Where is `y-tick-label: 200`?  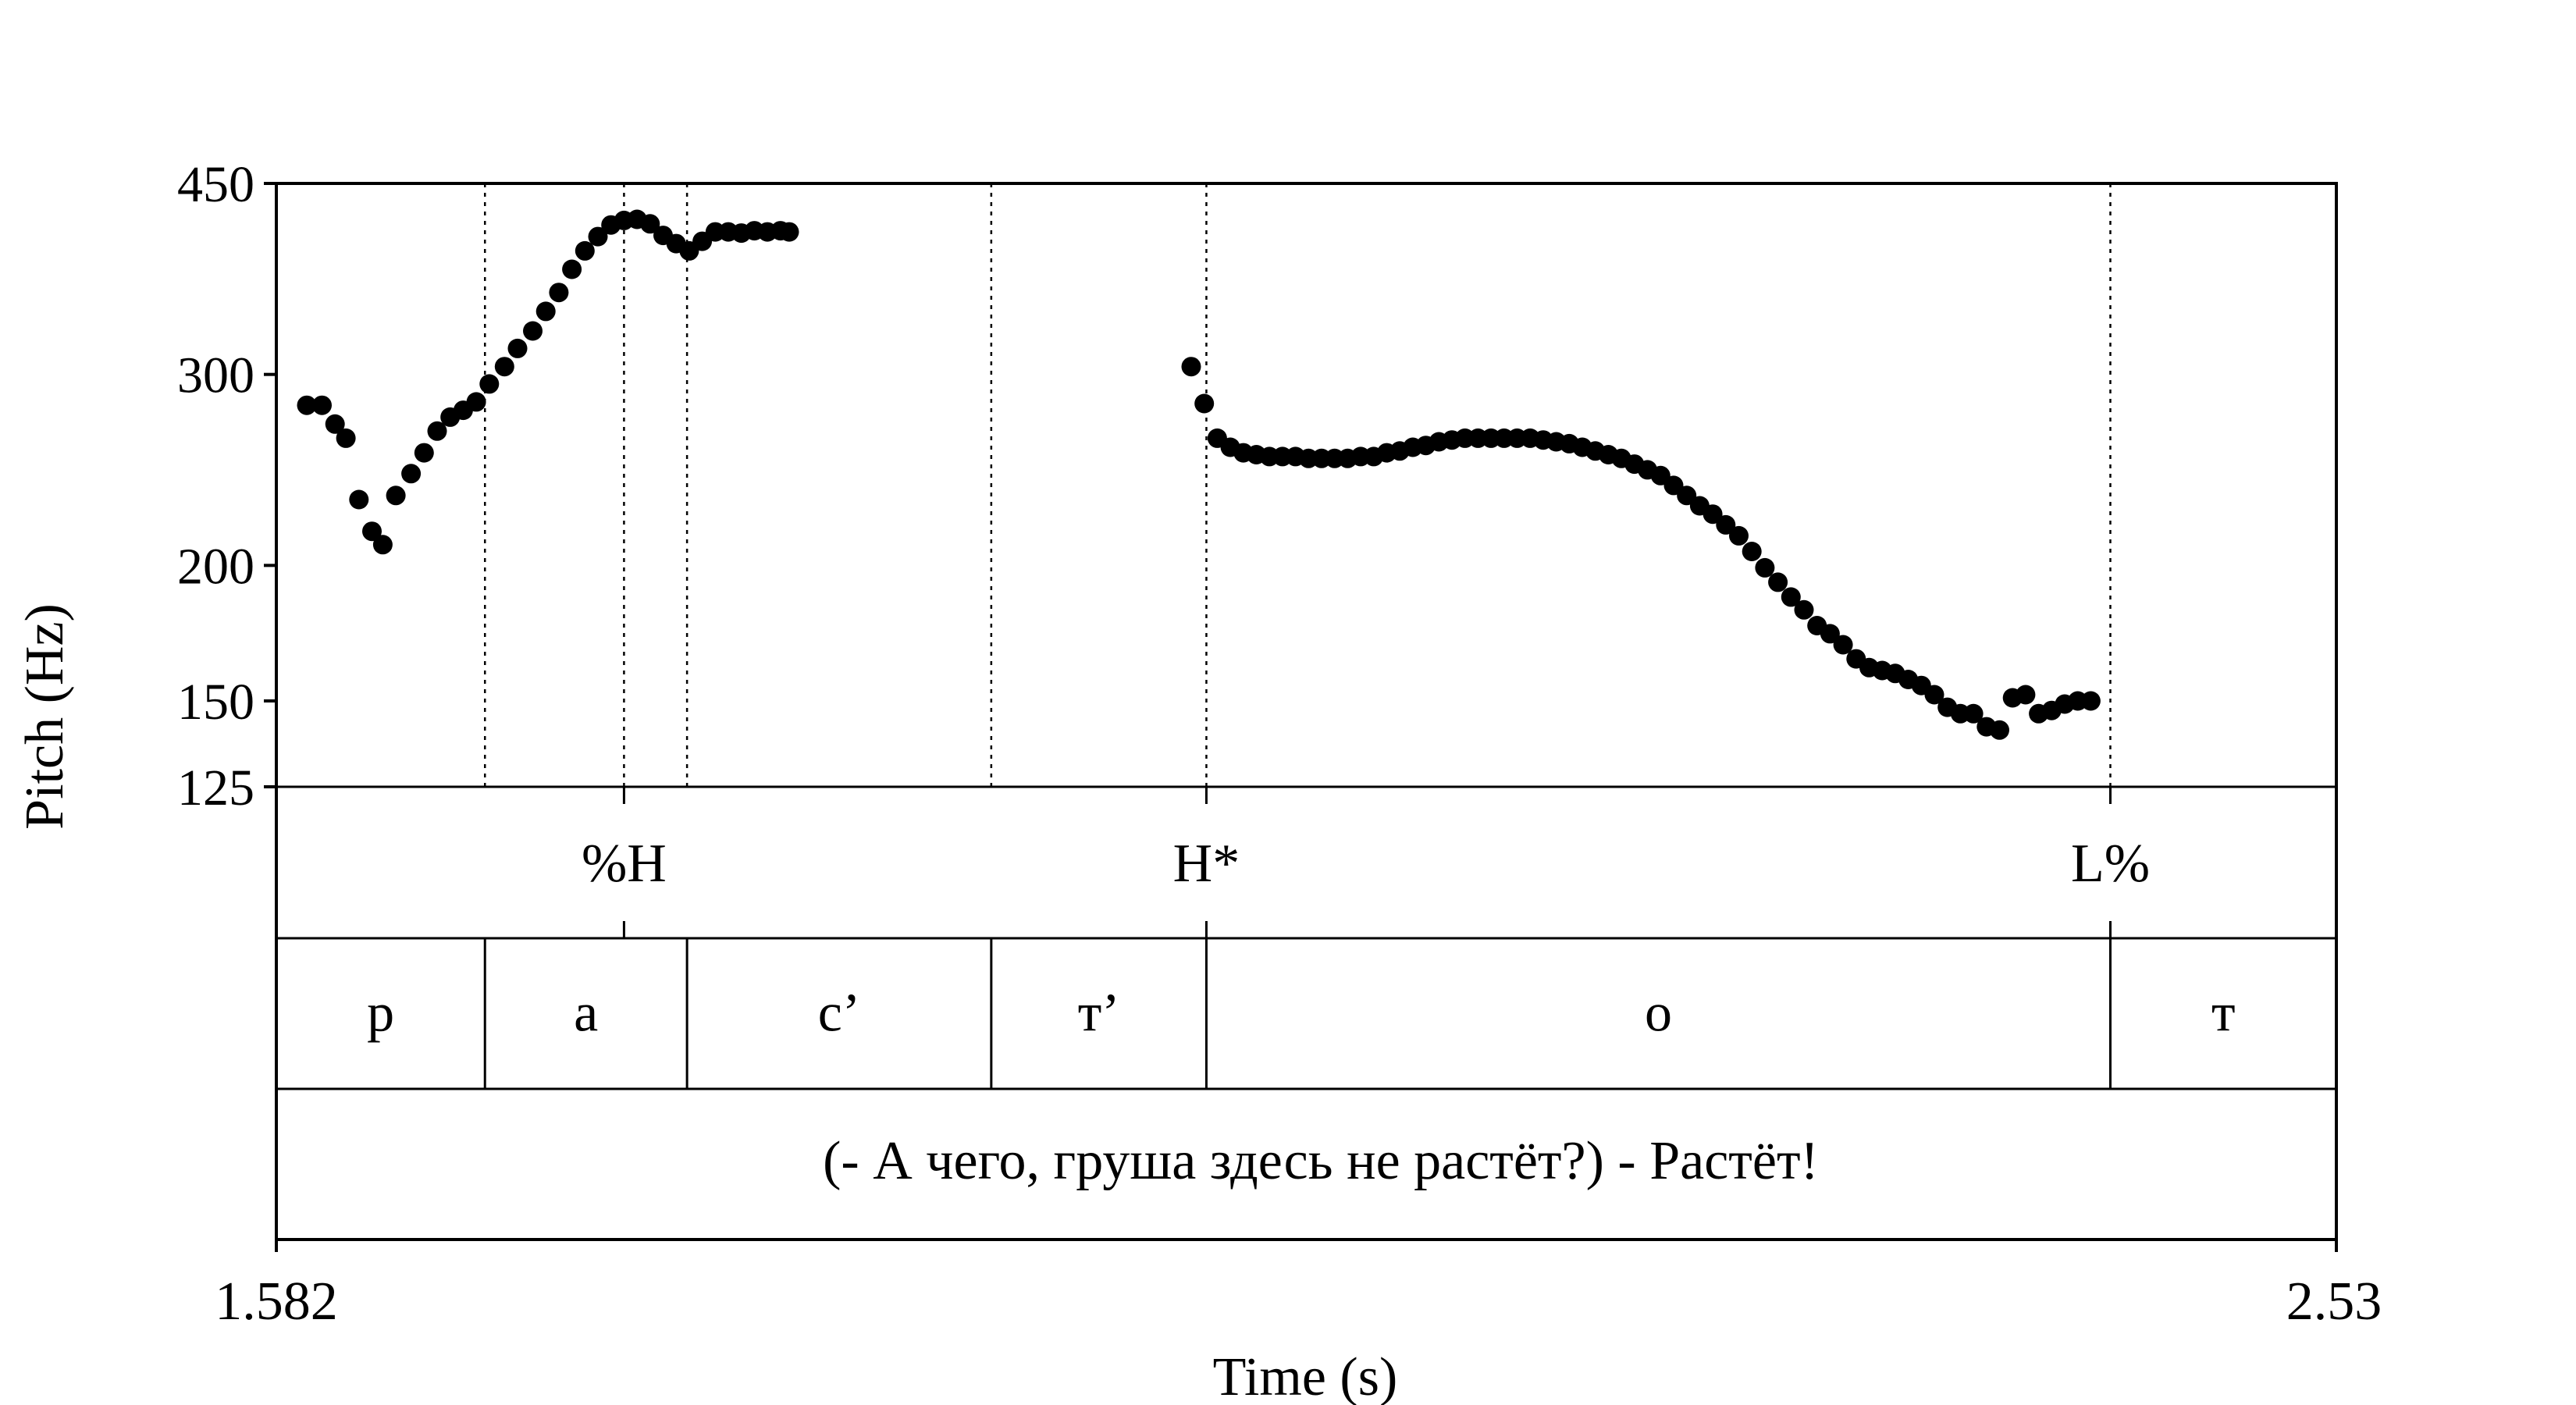 y-tick-label: 200 is located at coordinates (215, 567).